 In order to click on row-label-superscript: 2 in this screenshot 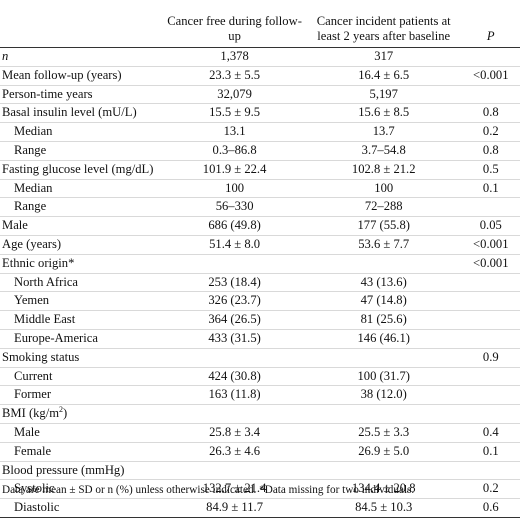, I will do `click(61, 409)`.